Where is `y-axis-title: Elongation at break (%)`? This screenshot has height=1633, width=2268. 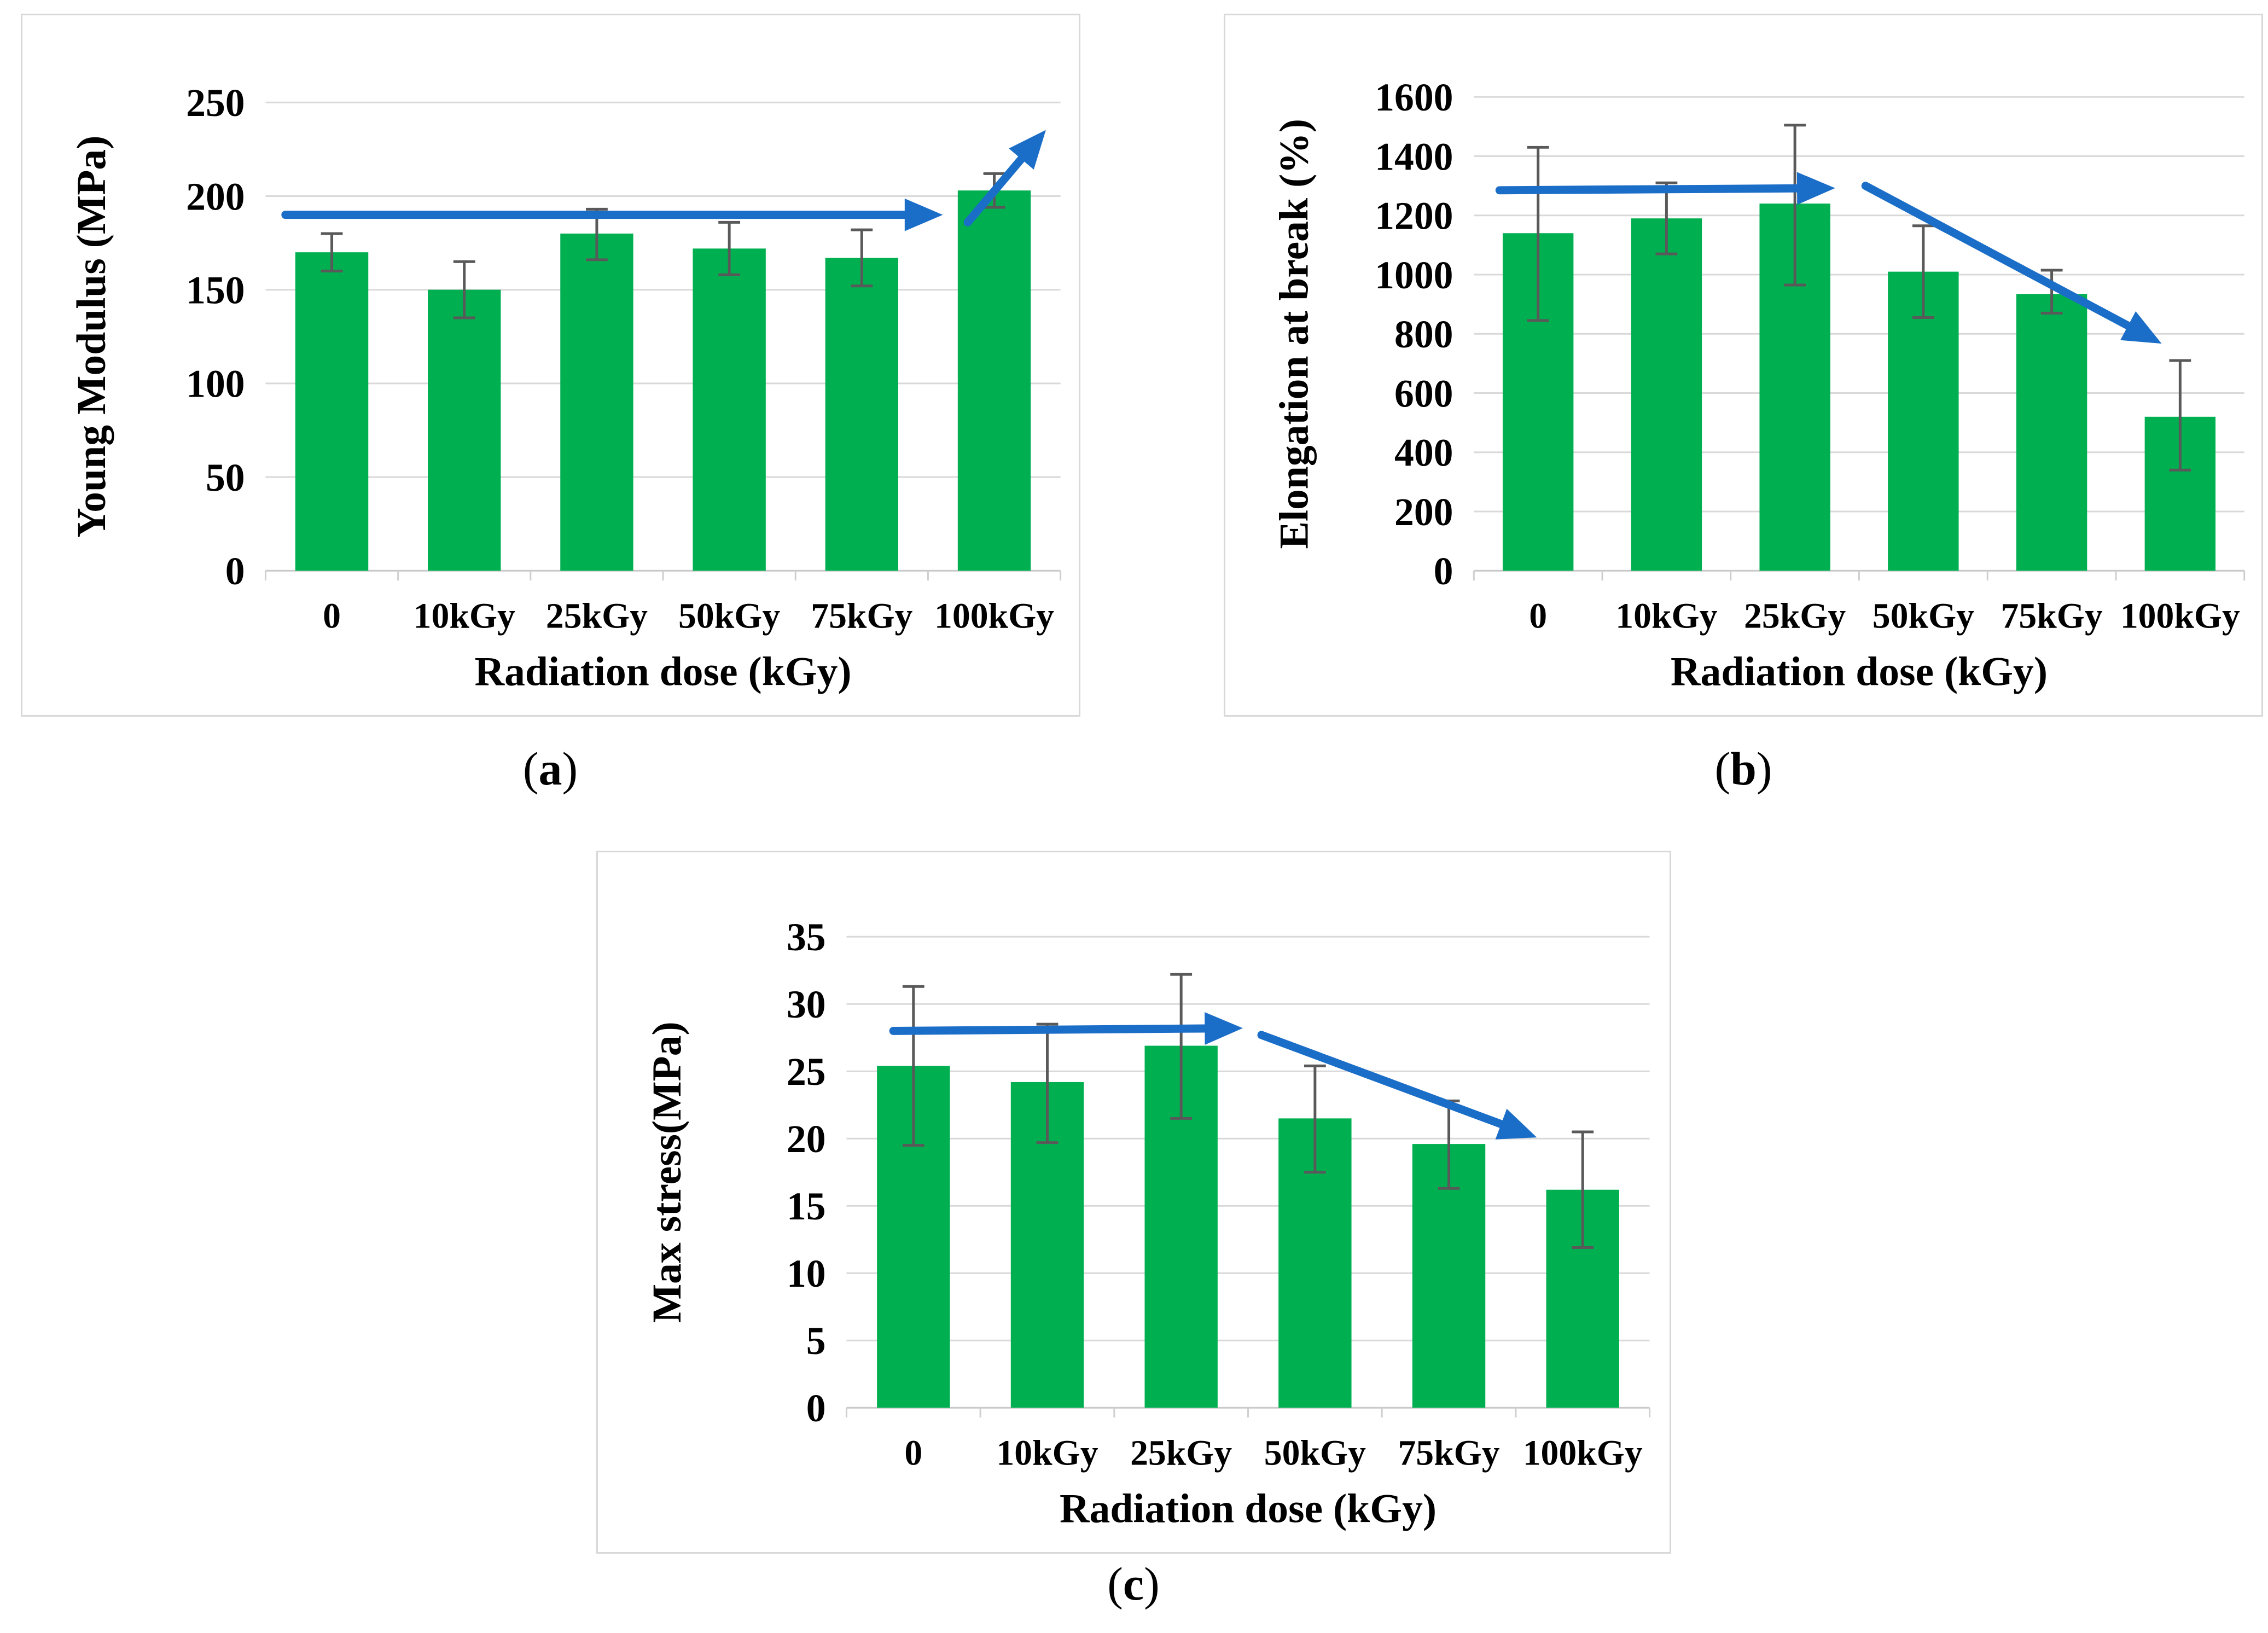
y-axis-title: Elongation at break (%) is located at coordinates (1294, 334).